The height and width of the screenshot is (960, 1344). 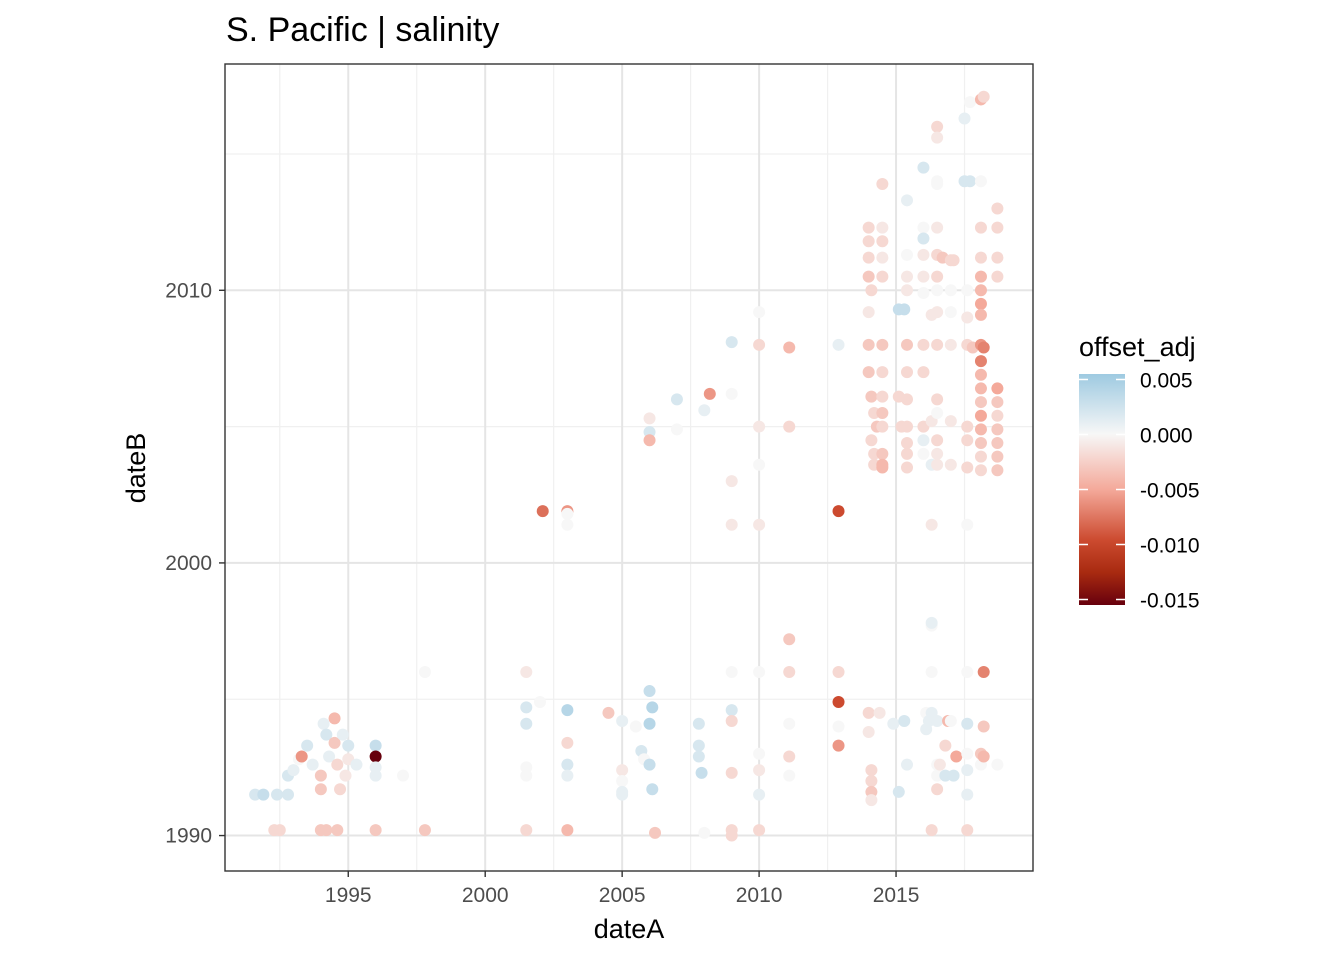 What do you see at coordinates (188, 836) in the screenshot?
I see `y-tick-label: 1990` at bounding box center [188, 836].